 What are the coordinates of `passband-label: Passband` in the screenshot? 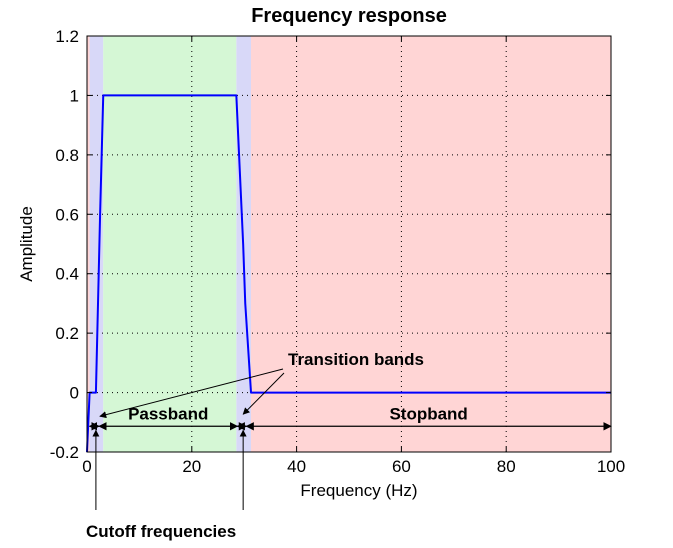 It's located at (168, 413).